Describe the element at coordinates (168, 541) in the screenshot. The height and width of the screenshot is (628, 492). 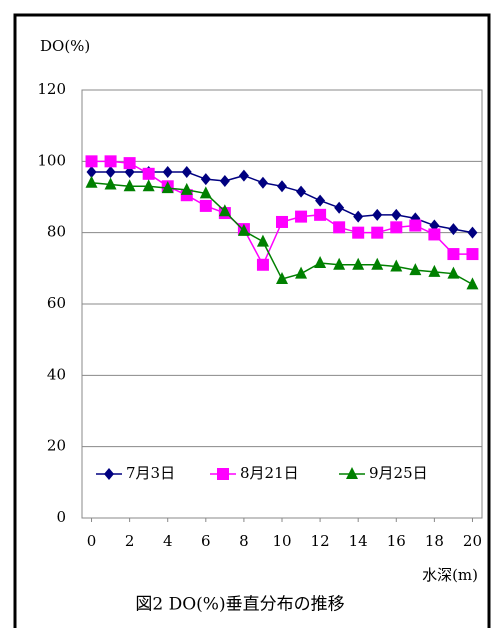
I see `x-tick-label: 4` at that location.